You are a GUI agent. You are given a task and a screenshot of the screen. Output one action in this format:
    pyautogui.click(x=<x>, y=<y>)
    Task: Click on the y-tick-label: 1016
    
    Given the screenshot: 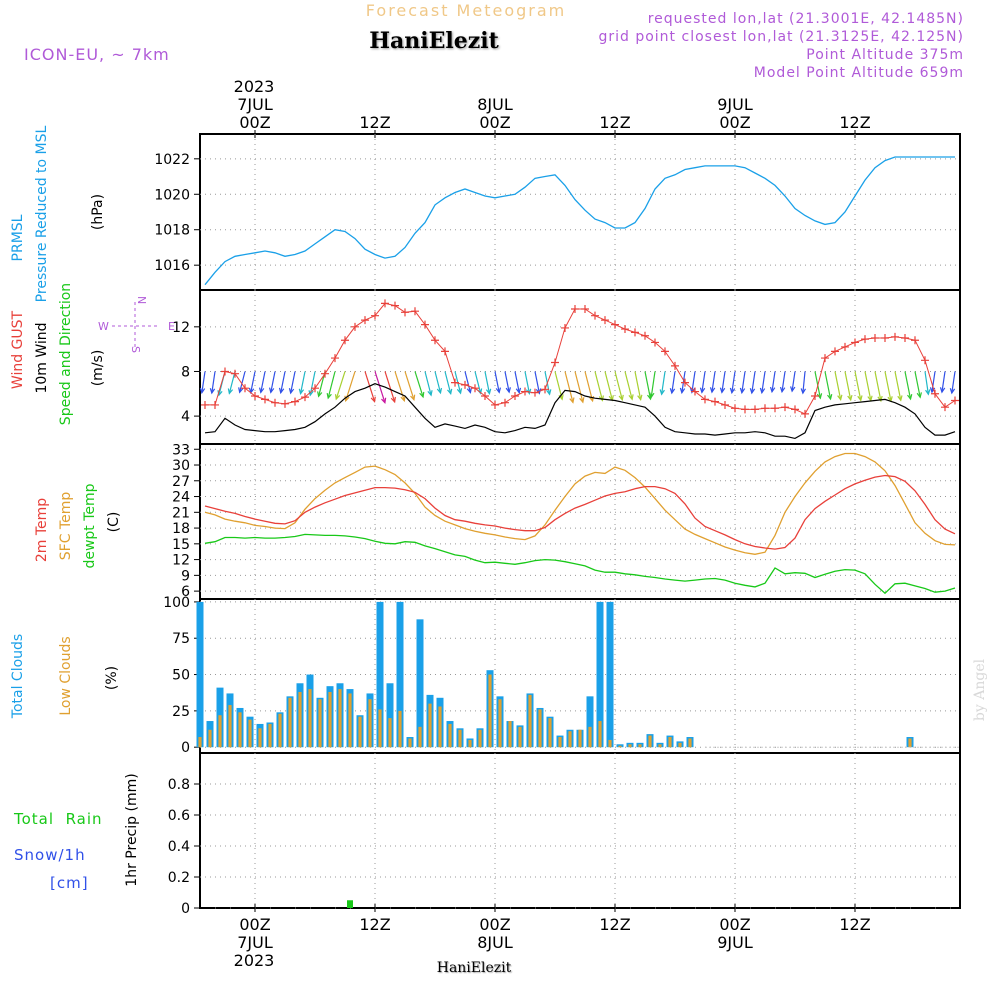 What is the action you would take?
    pyautogui.click(x=172, y=266)
    